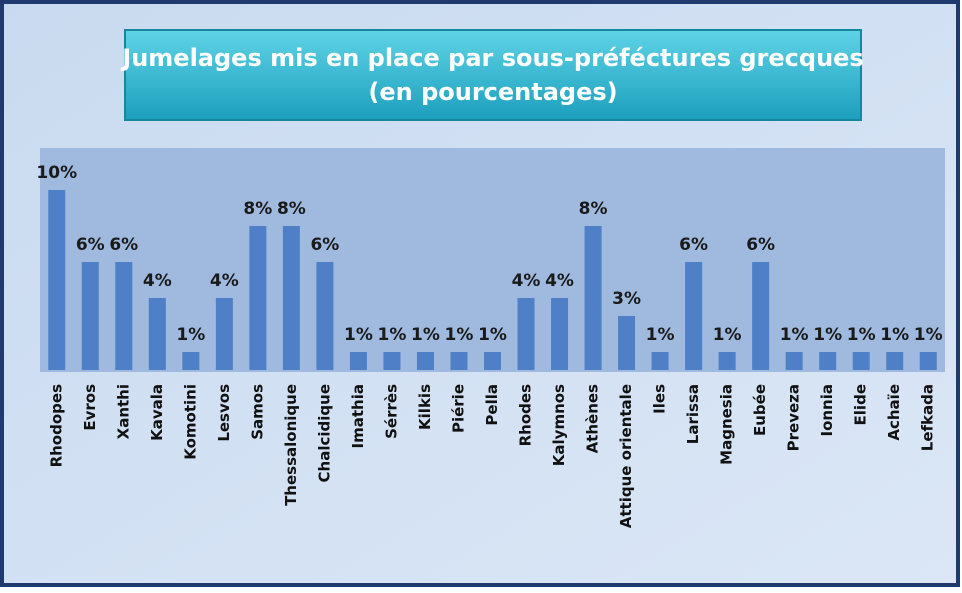 The height and width of the screenshot is (593, 962). What do you see at coordinates (492, 92) in the screenshot?
I see `chart-subtitle: (en pourcentages)` at bounding box center [492, 92].